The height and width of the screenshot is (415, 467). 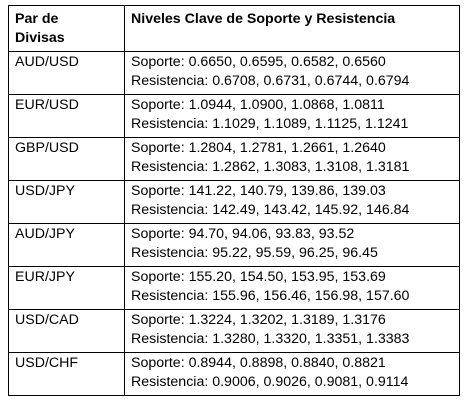 I want to click on resistance-levels: Resistencia: 95.22, 95.59, 96.25, 96.45, so click(x=254, y=253).